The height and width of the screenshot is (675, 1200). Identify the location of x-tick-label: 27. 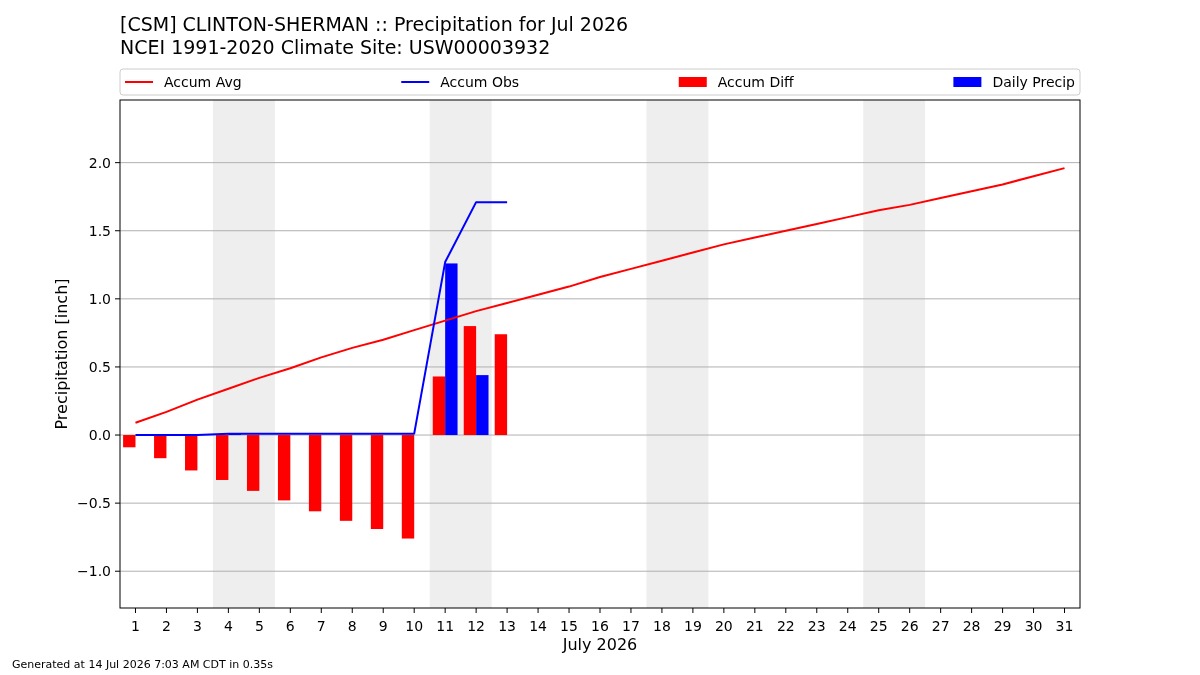
(940, 626).